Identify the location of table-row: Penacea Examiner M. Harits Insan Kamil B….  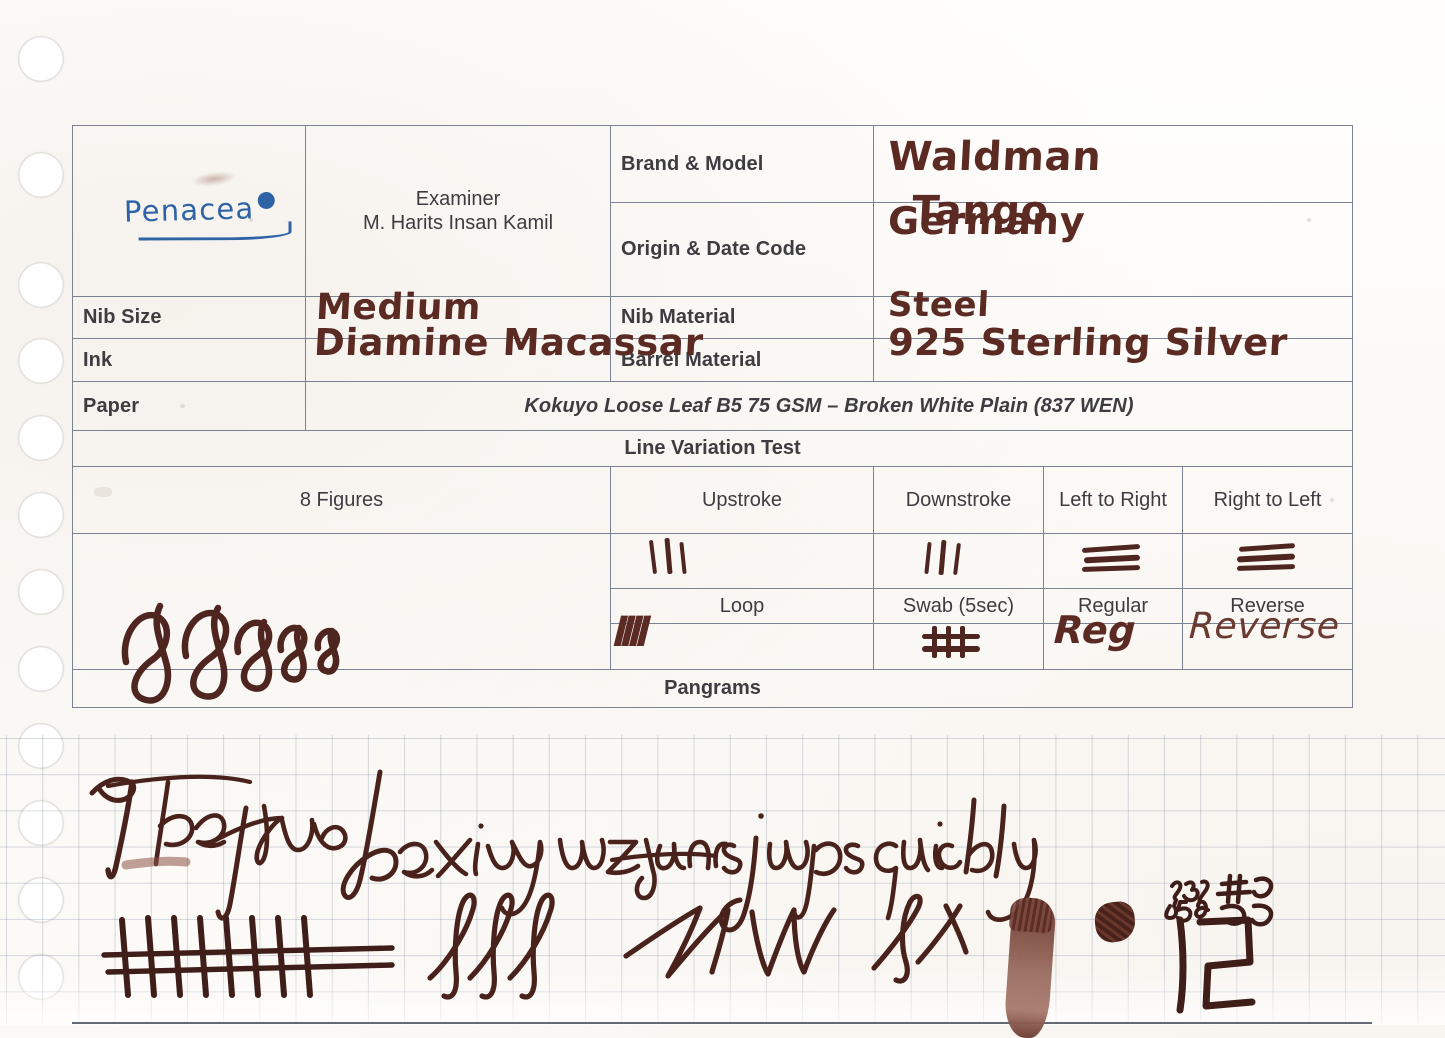
(712, 211).